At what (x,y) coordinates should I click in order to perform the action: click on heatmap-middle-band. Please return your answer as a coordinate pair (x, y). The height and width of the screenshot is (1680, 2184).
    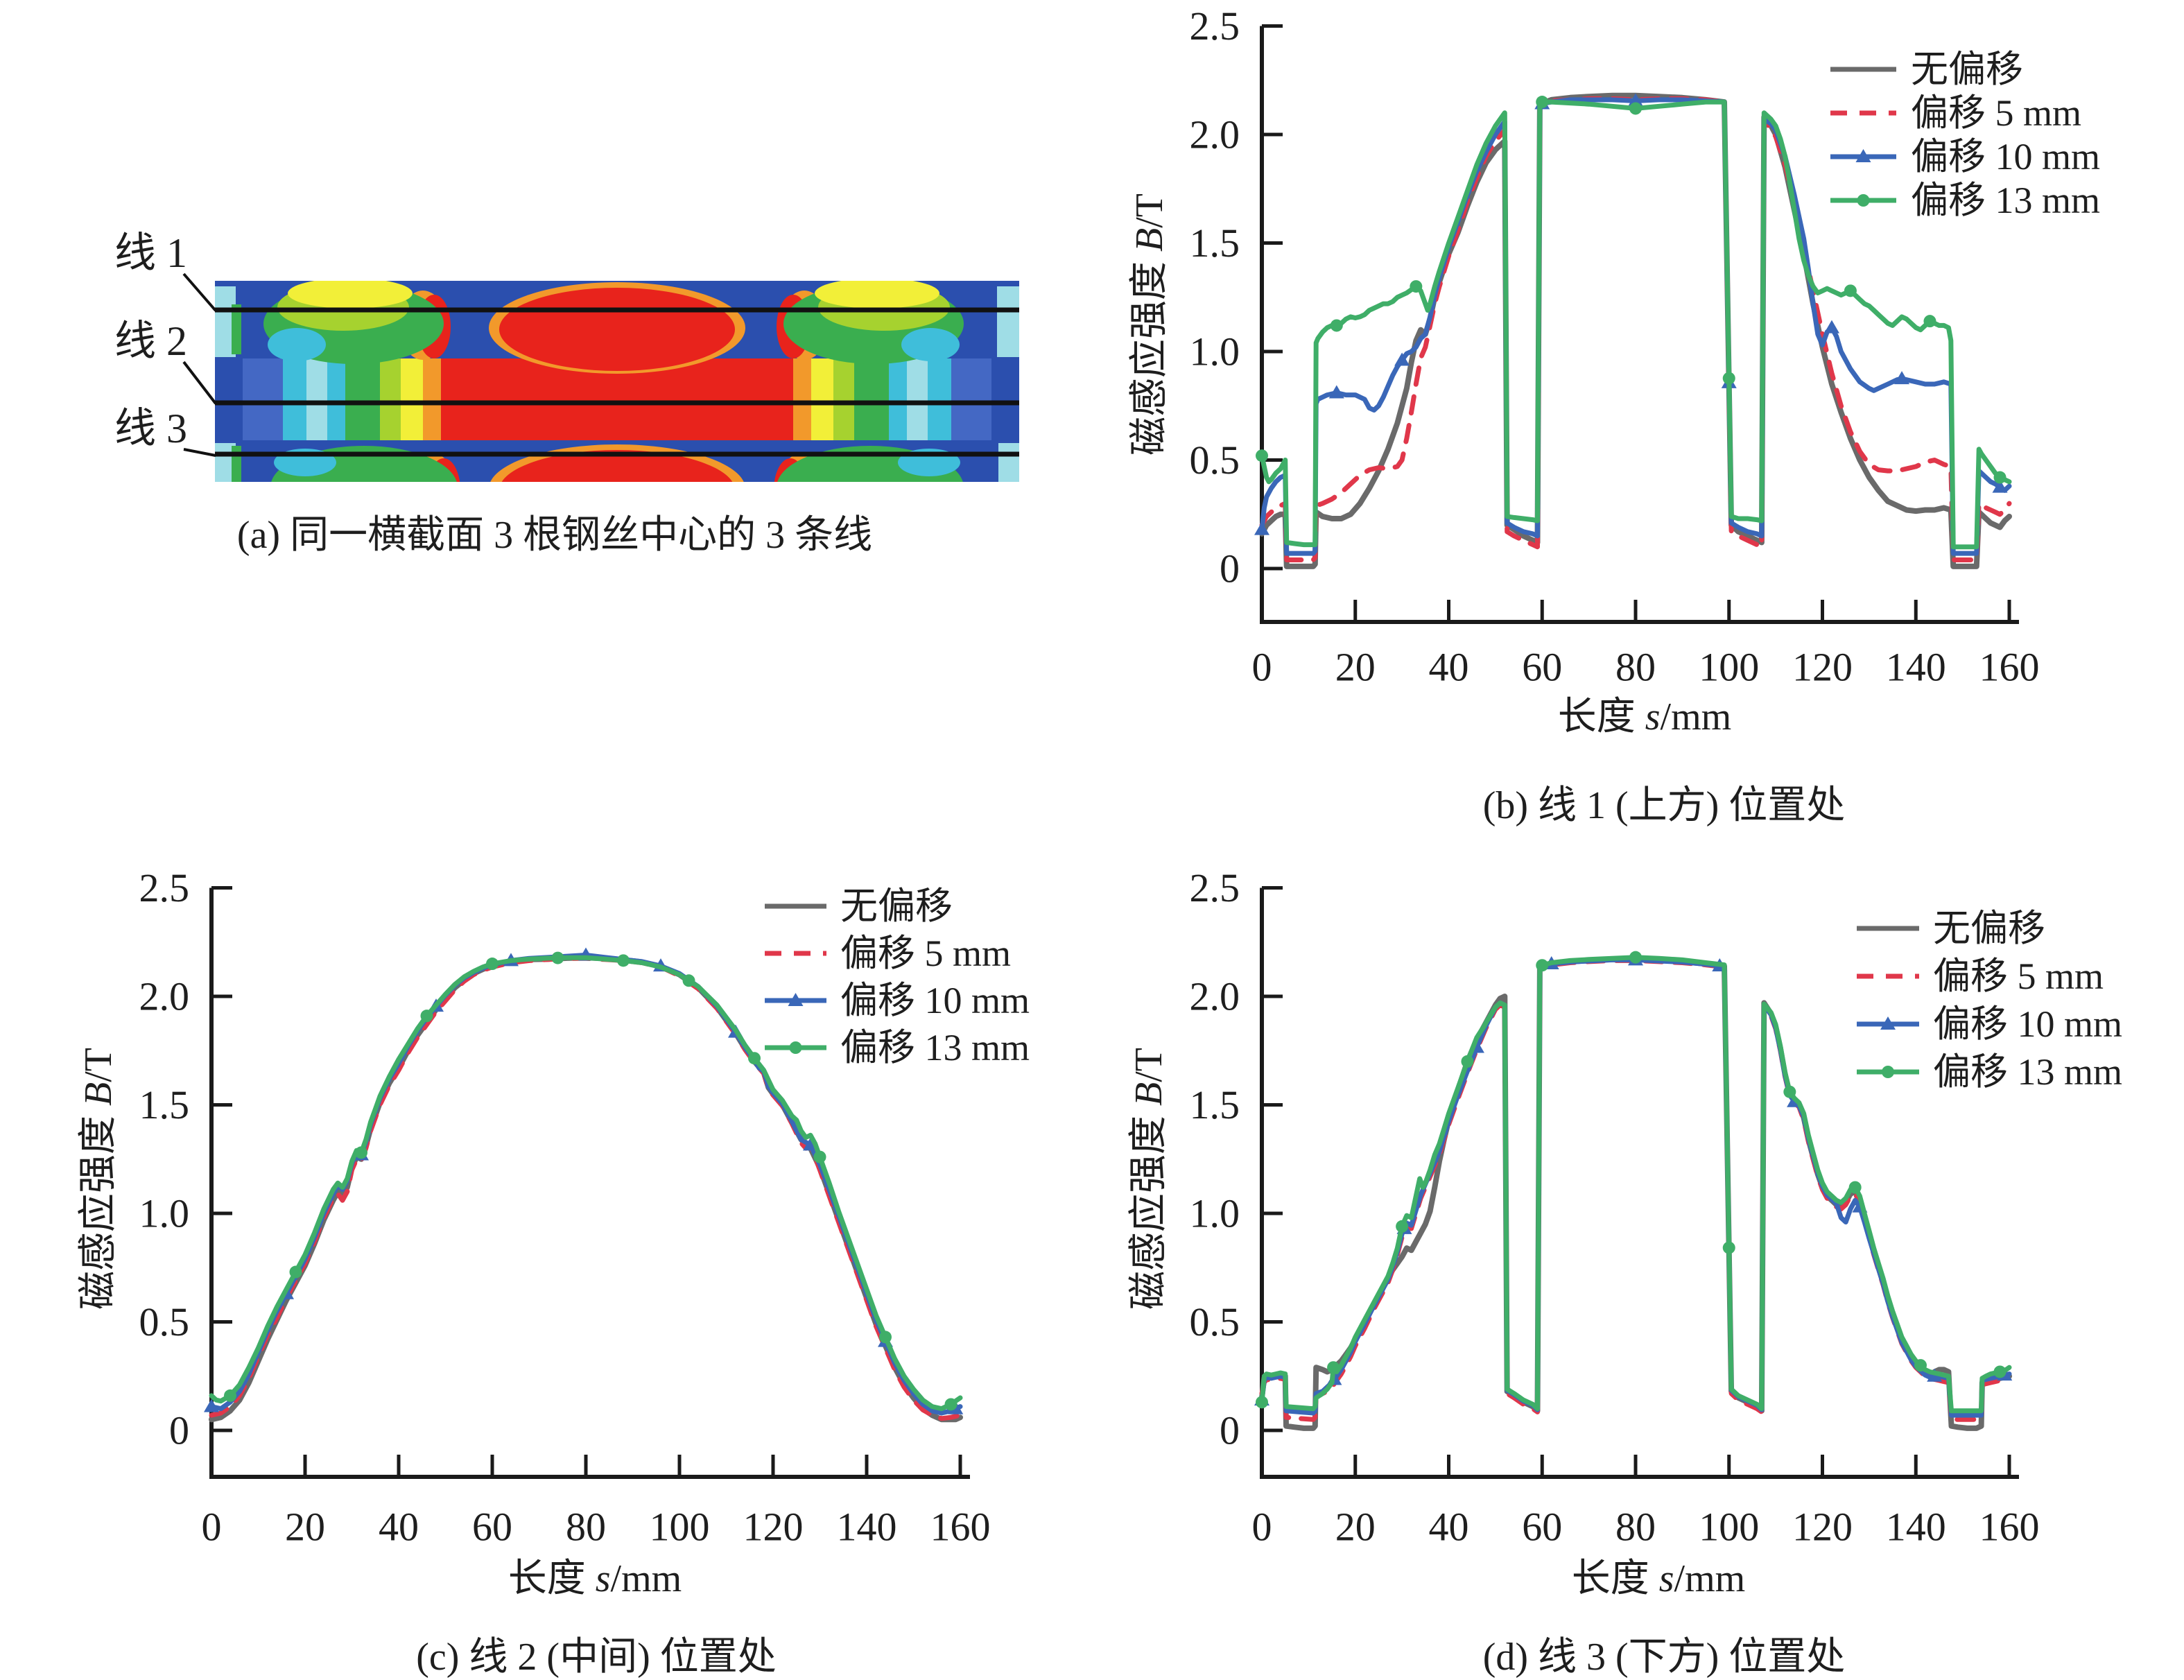
    Looking at the image, I should click on (617, 399).